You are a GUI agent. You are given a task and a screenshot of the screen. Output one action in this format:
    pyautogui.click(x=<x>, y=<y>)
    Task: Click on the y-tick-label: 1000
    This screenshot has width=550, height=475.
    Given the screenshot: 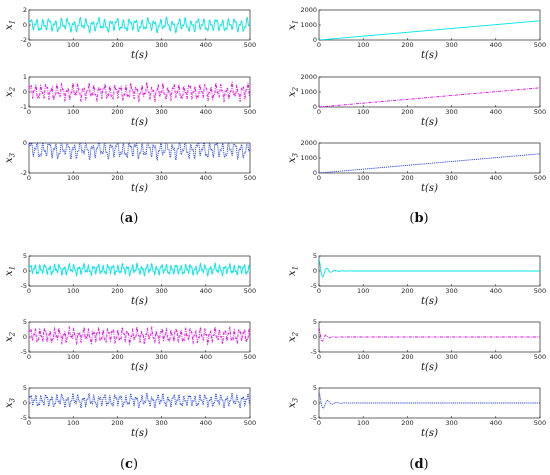 What is the action you would take?
    pyautogui.click(x=308, y=158)
    